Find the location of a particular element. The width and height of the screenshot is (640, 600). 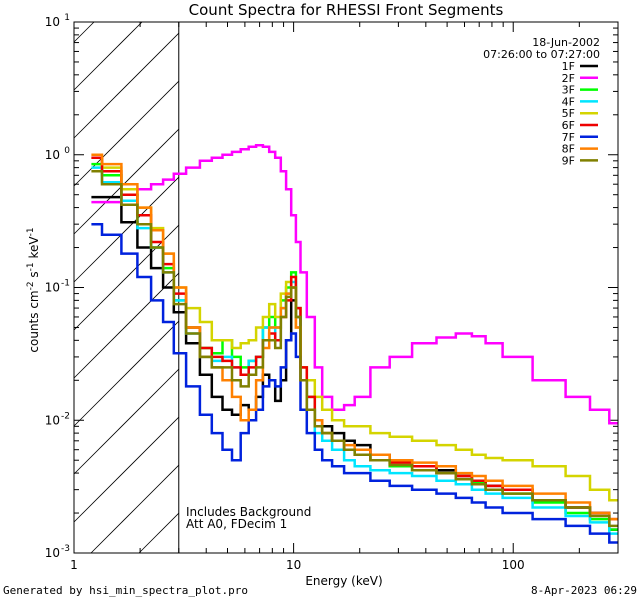

y-axis-label-part: s is located at coordinates (34, 276).